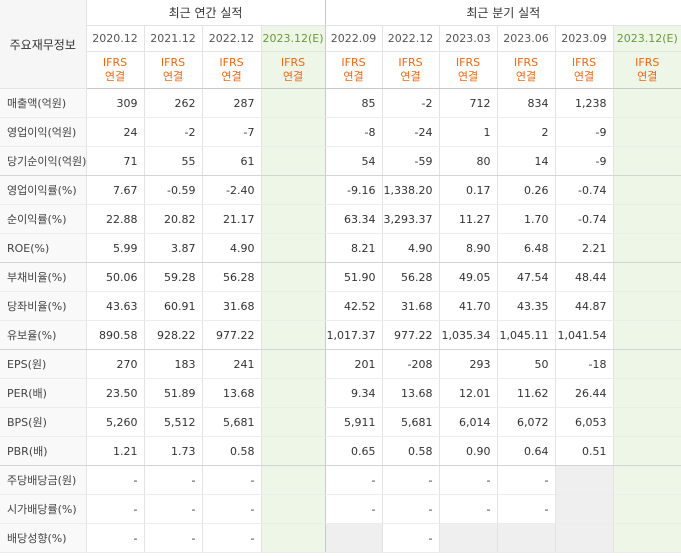 The height and width of the screenshot is (556, 681). What do you see at coordinates (584, 248) in the screenshot?
I see `value-cell: 2.21` at bounding box center [584, 248].